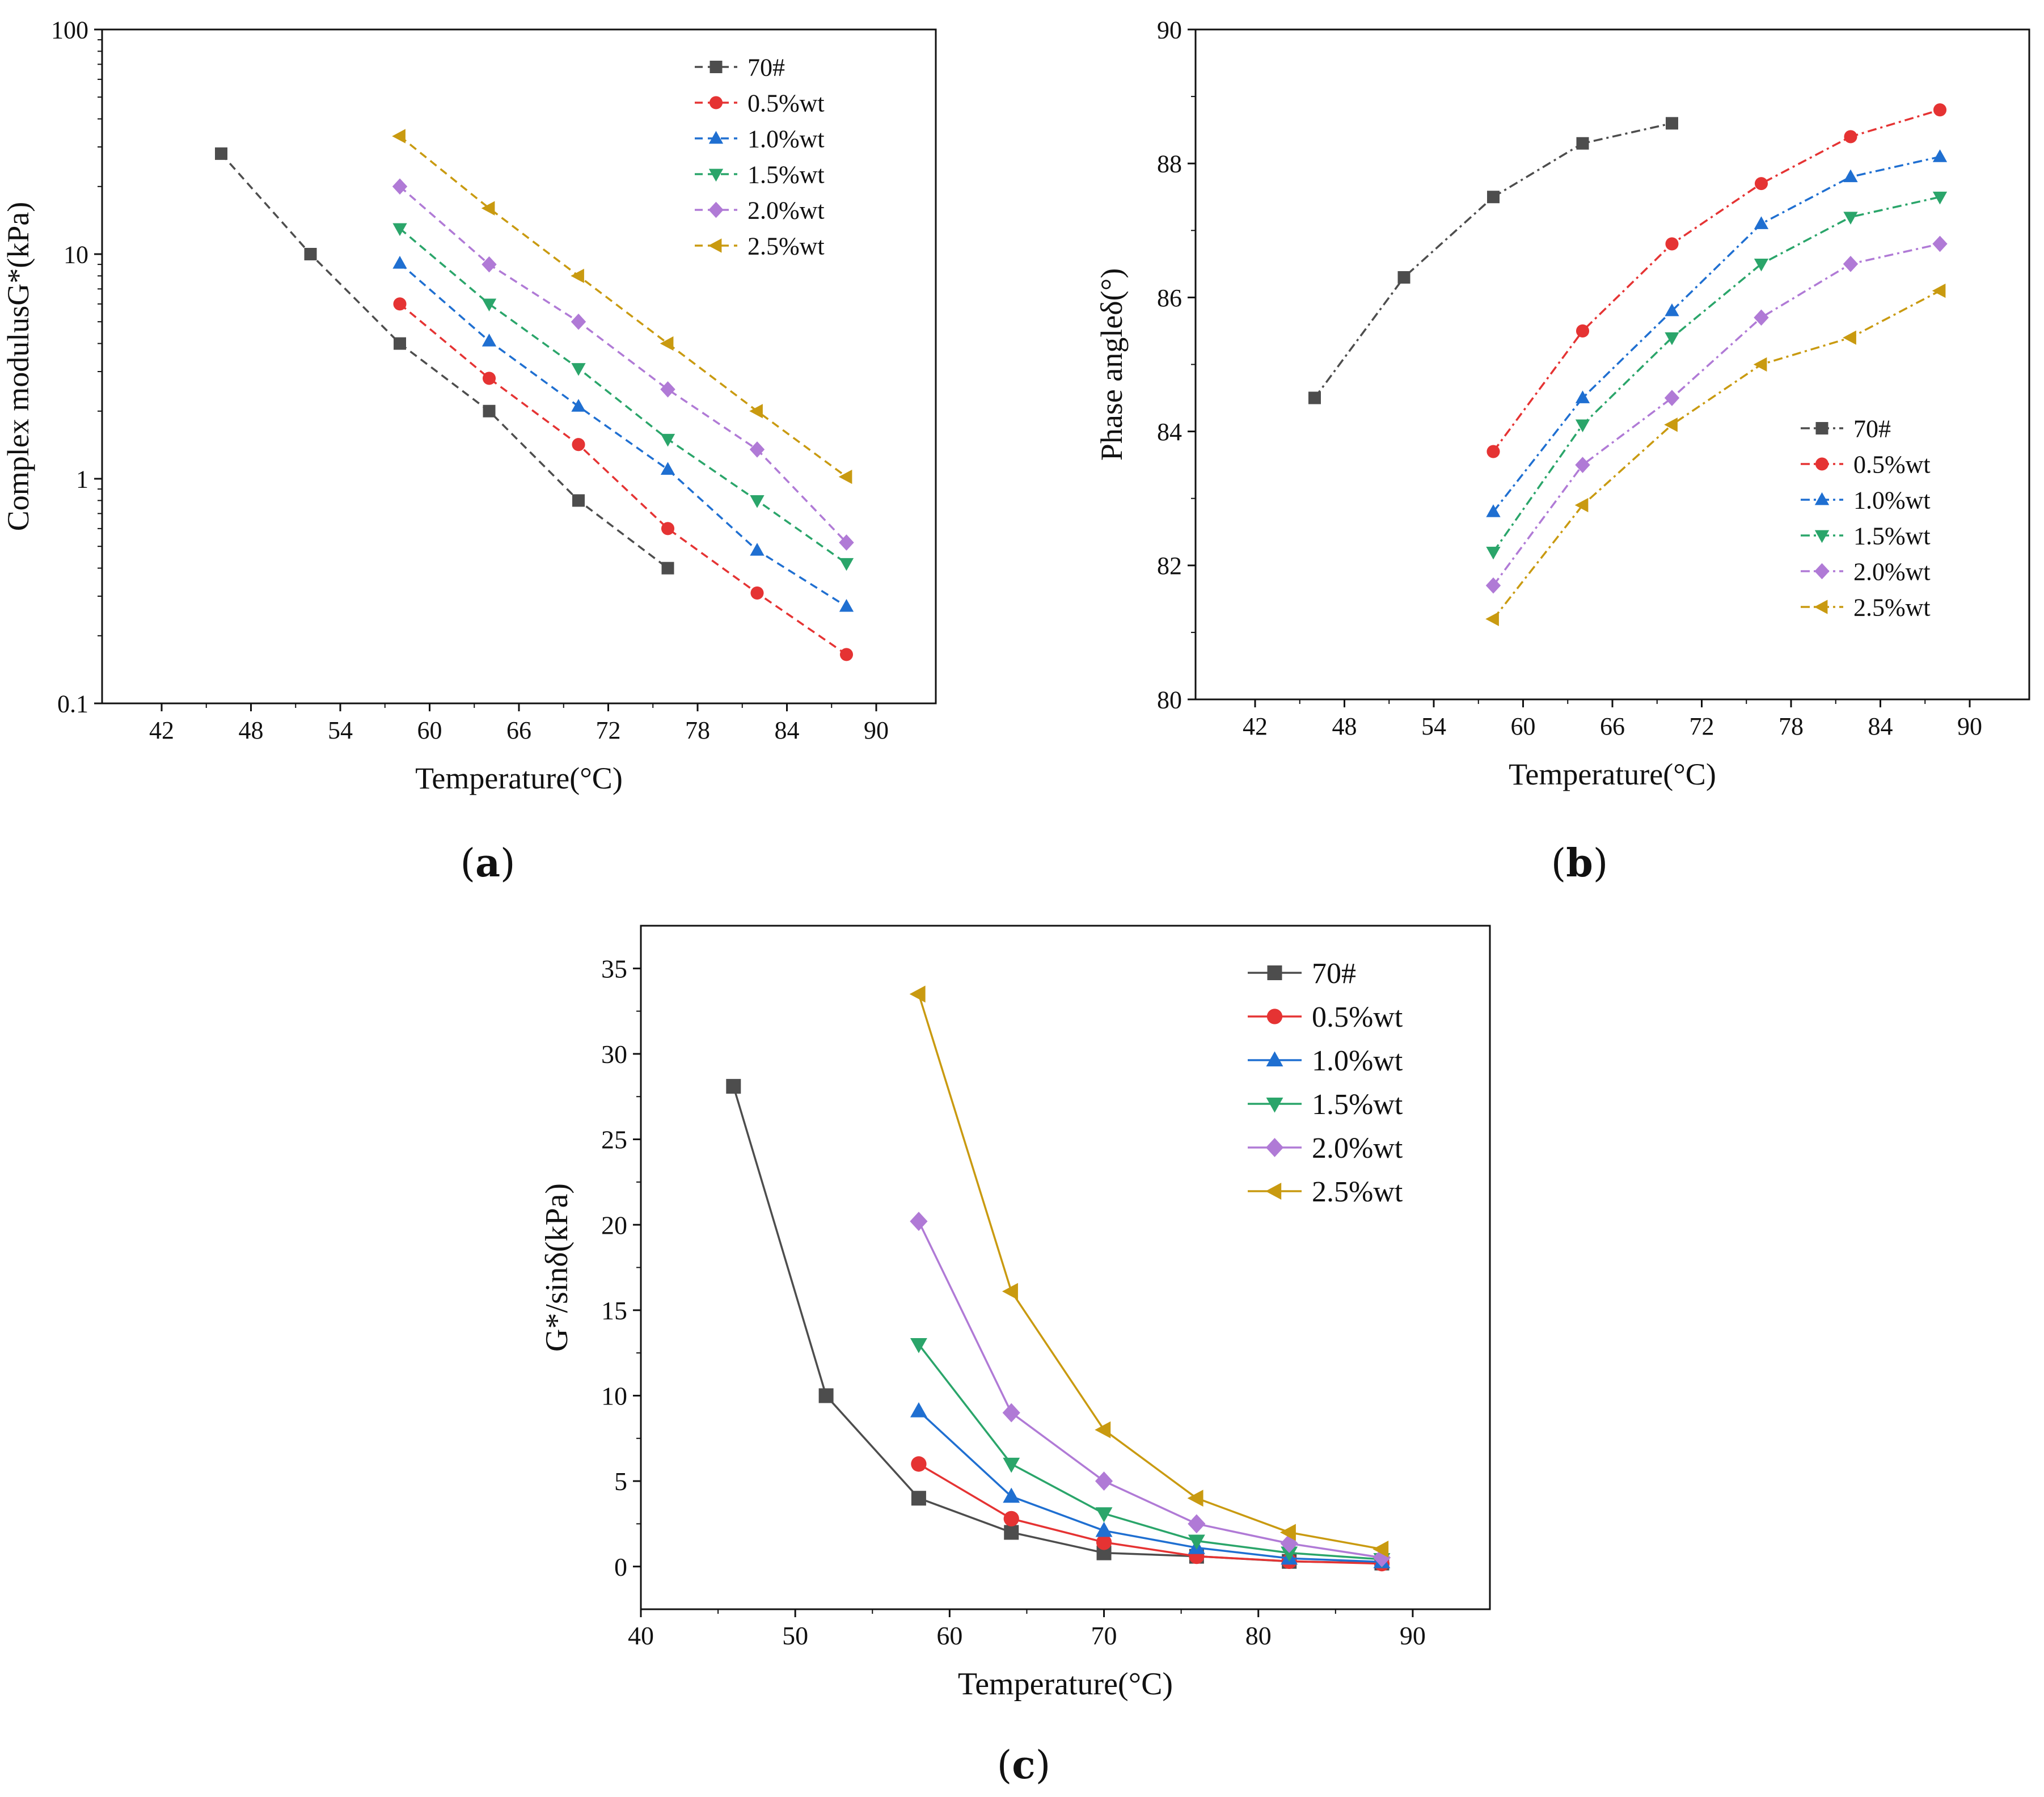 The image size is (2044, 1797). What do you see at coordinates (69, 30) in the screenshot?
I see `y-tick-label: 100` at bounding box center [69, 30].